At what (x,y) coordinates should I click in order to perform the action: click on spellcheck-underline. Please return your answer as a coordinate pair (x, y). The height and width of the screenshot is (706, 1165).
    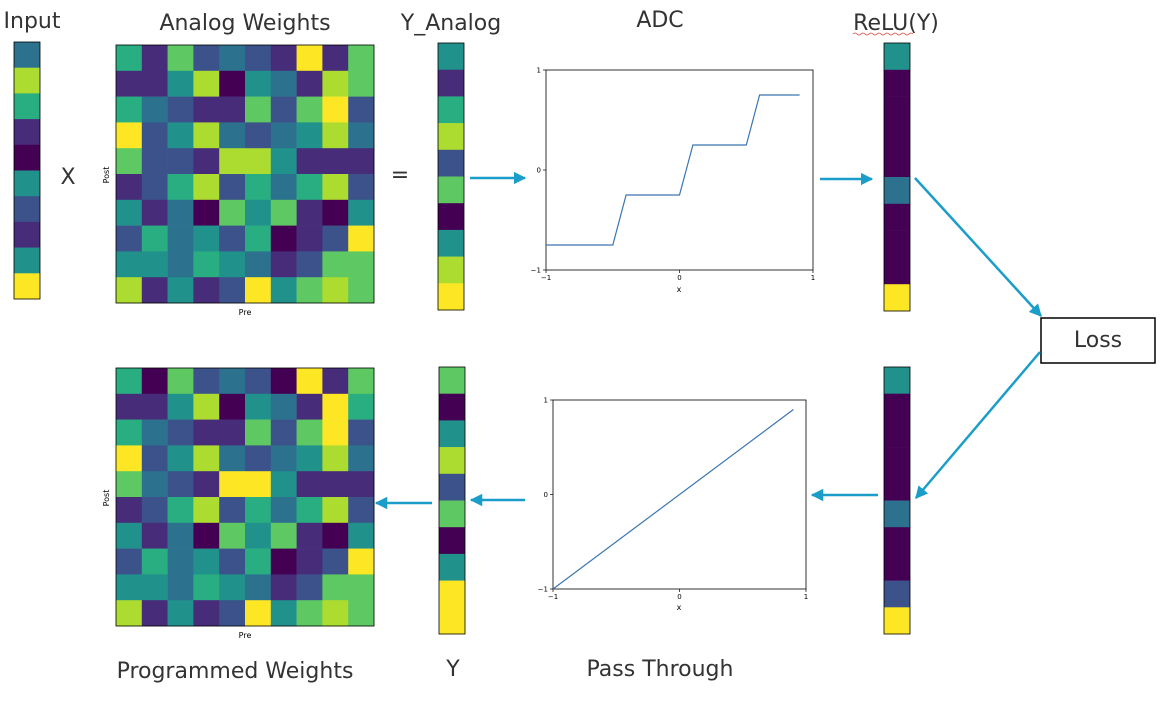
    Looking at the image, I should click on (883, 34).